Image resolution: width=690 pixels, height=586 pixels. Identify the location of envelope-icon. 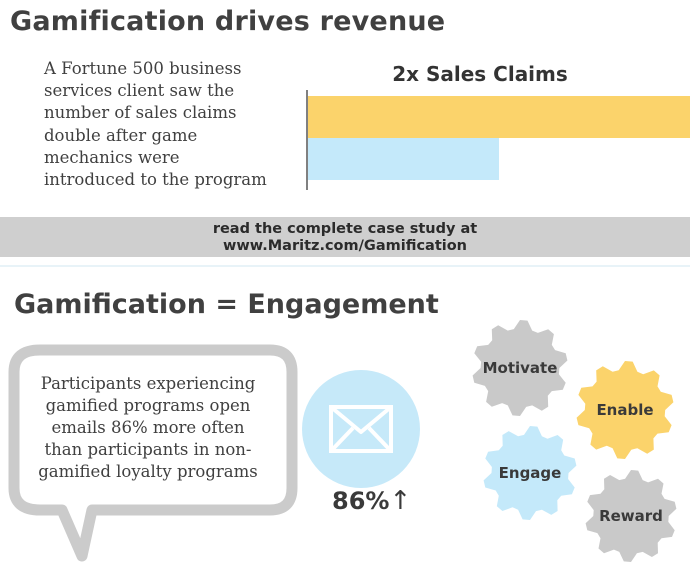
(361, 429).